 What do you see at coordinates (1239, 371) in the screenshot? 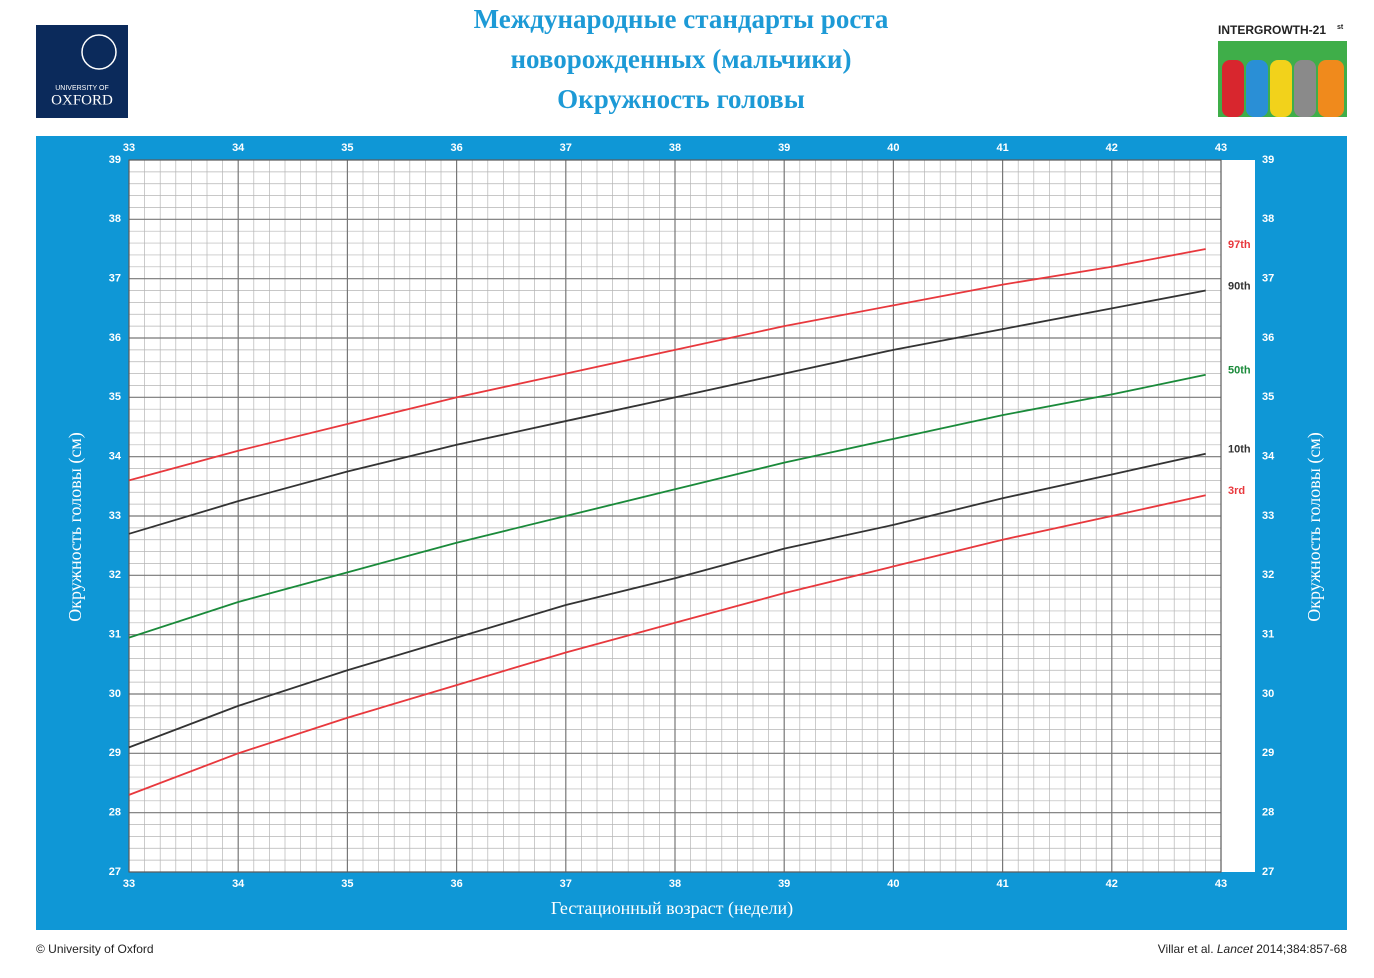
I see `legend-label: 50th` at bounding box center [1239, 371].